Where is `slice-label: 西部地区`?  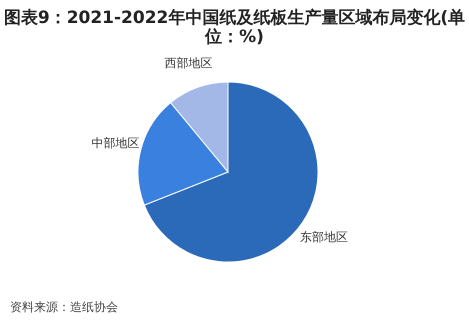 slice-label: 西部地区 is located at coordinates (188, 63).